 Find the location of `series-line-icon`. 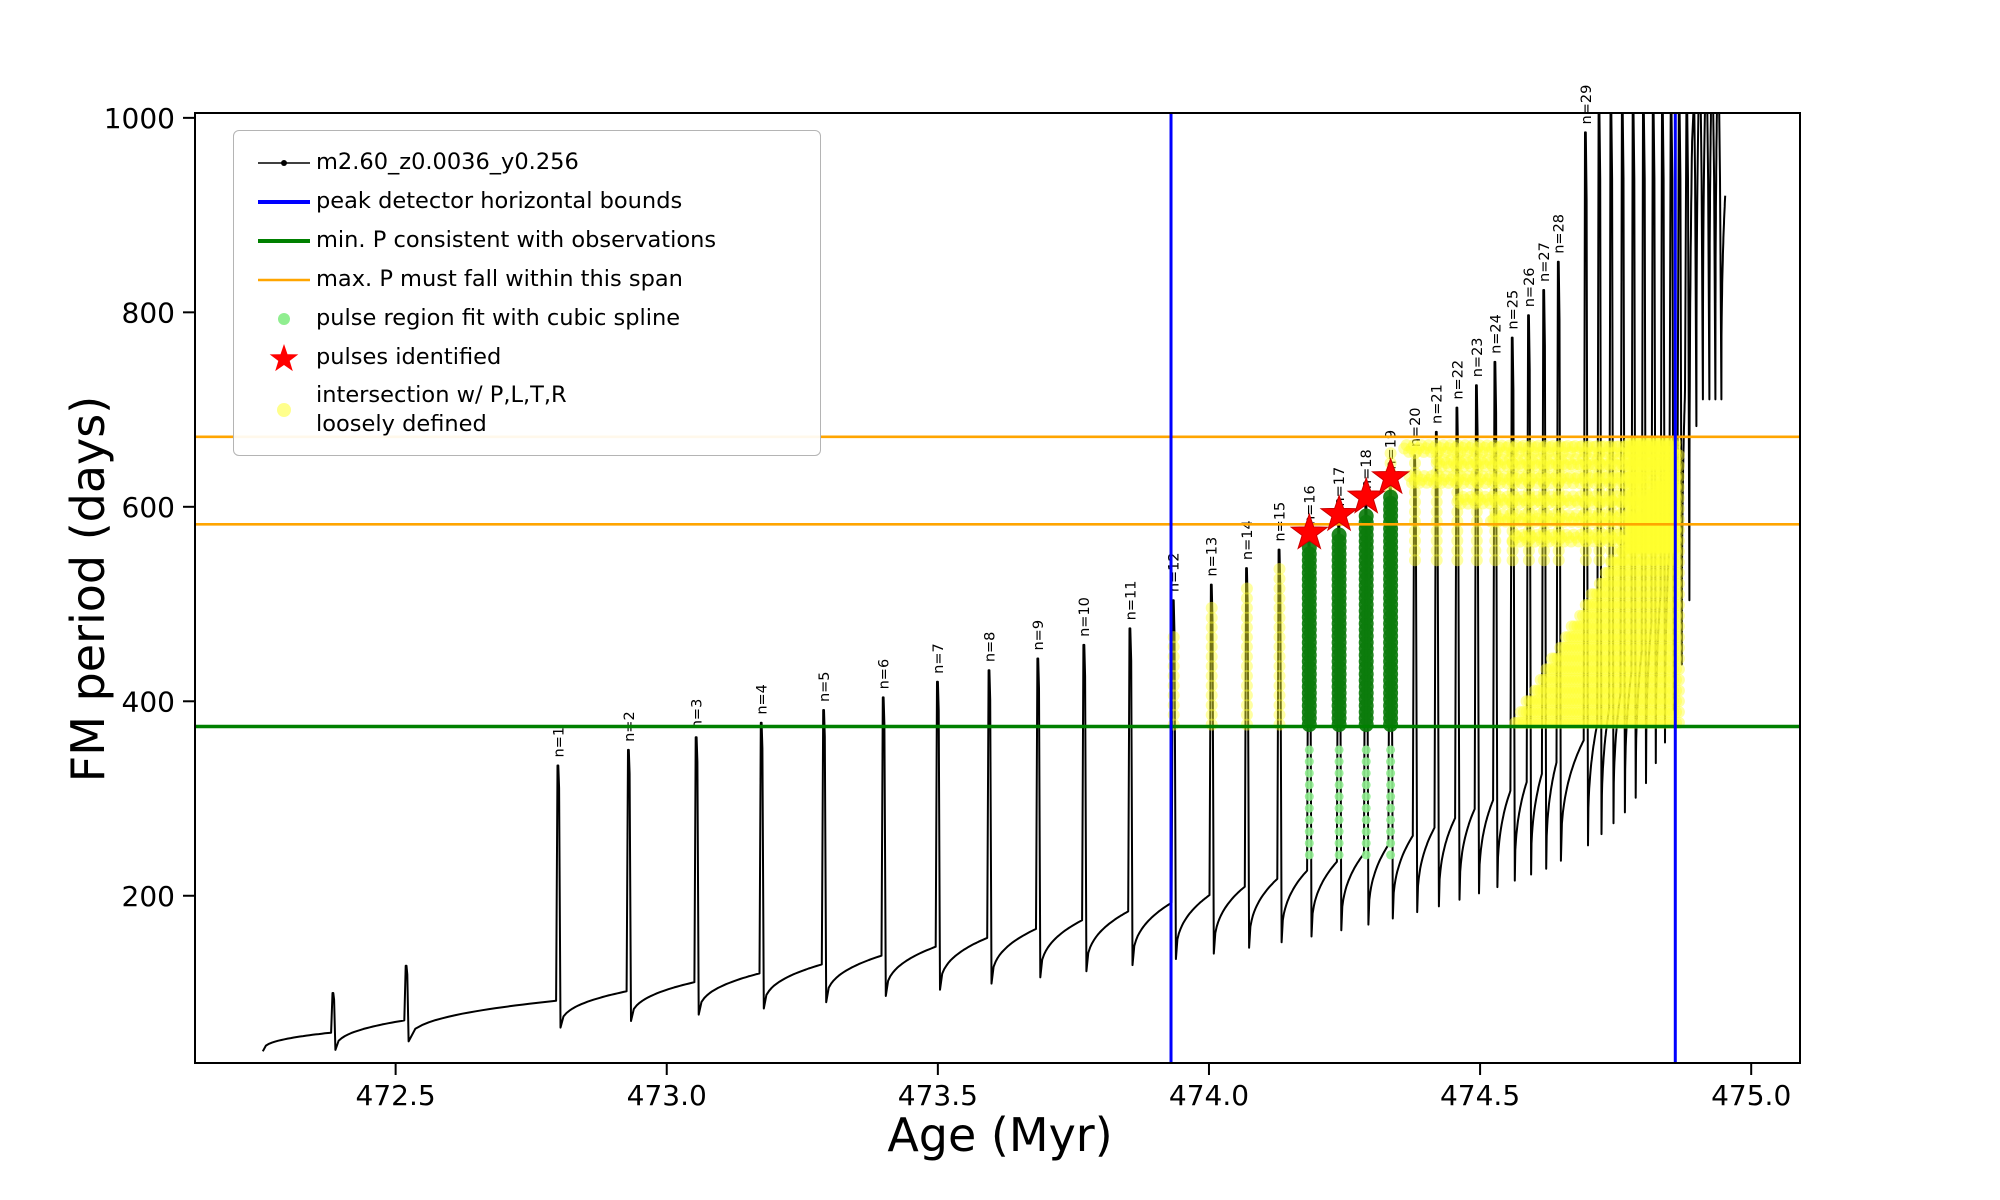

series-line-icon is located at coordinates (284, 163).